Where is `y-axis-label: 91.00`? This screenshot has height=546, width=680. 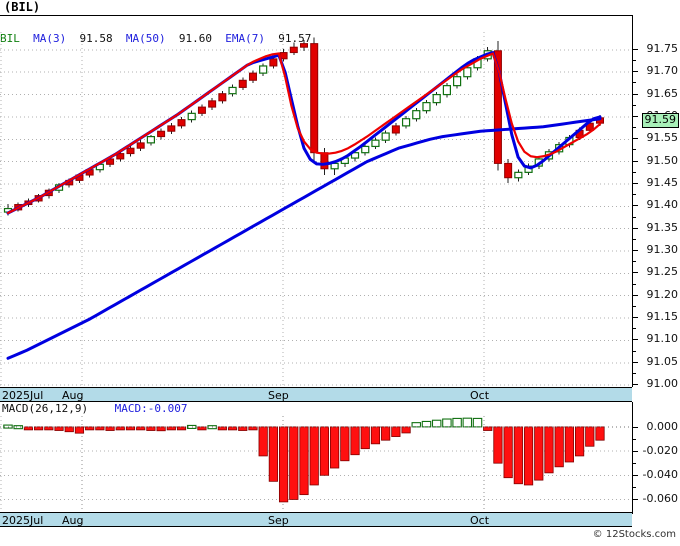
y-axis-label: 91.00 is located at coordinates (662, 384).